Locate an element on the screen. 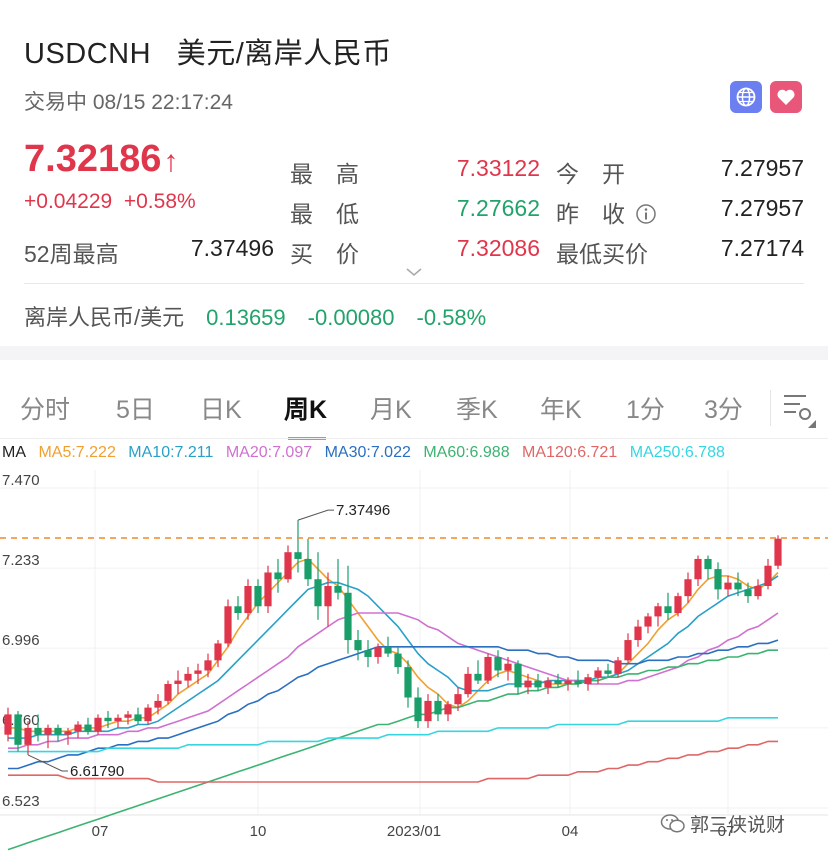  period-tabs: 分时 5日 日K 周K 月K 季K 年K 1分 3分 is located at coordinates (414, 415).